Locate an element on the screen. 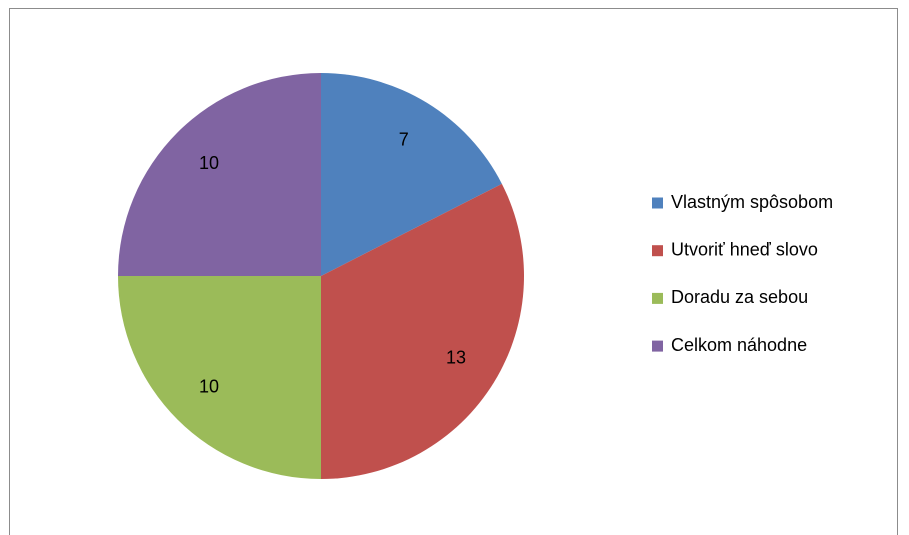 Image resolution: width=909 pixels, height=535 pixels. data-label: 13 is located at coordinates (456, 357).